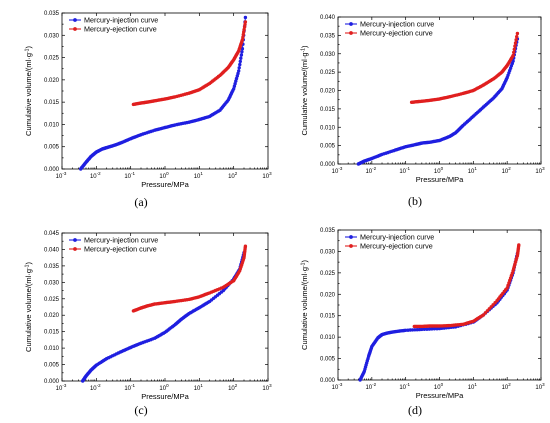  What do you see at coordinates (404, 386) in the screenshot?
I see `x-tick-label: 10⁻¹` at bounding box center [404, 386].